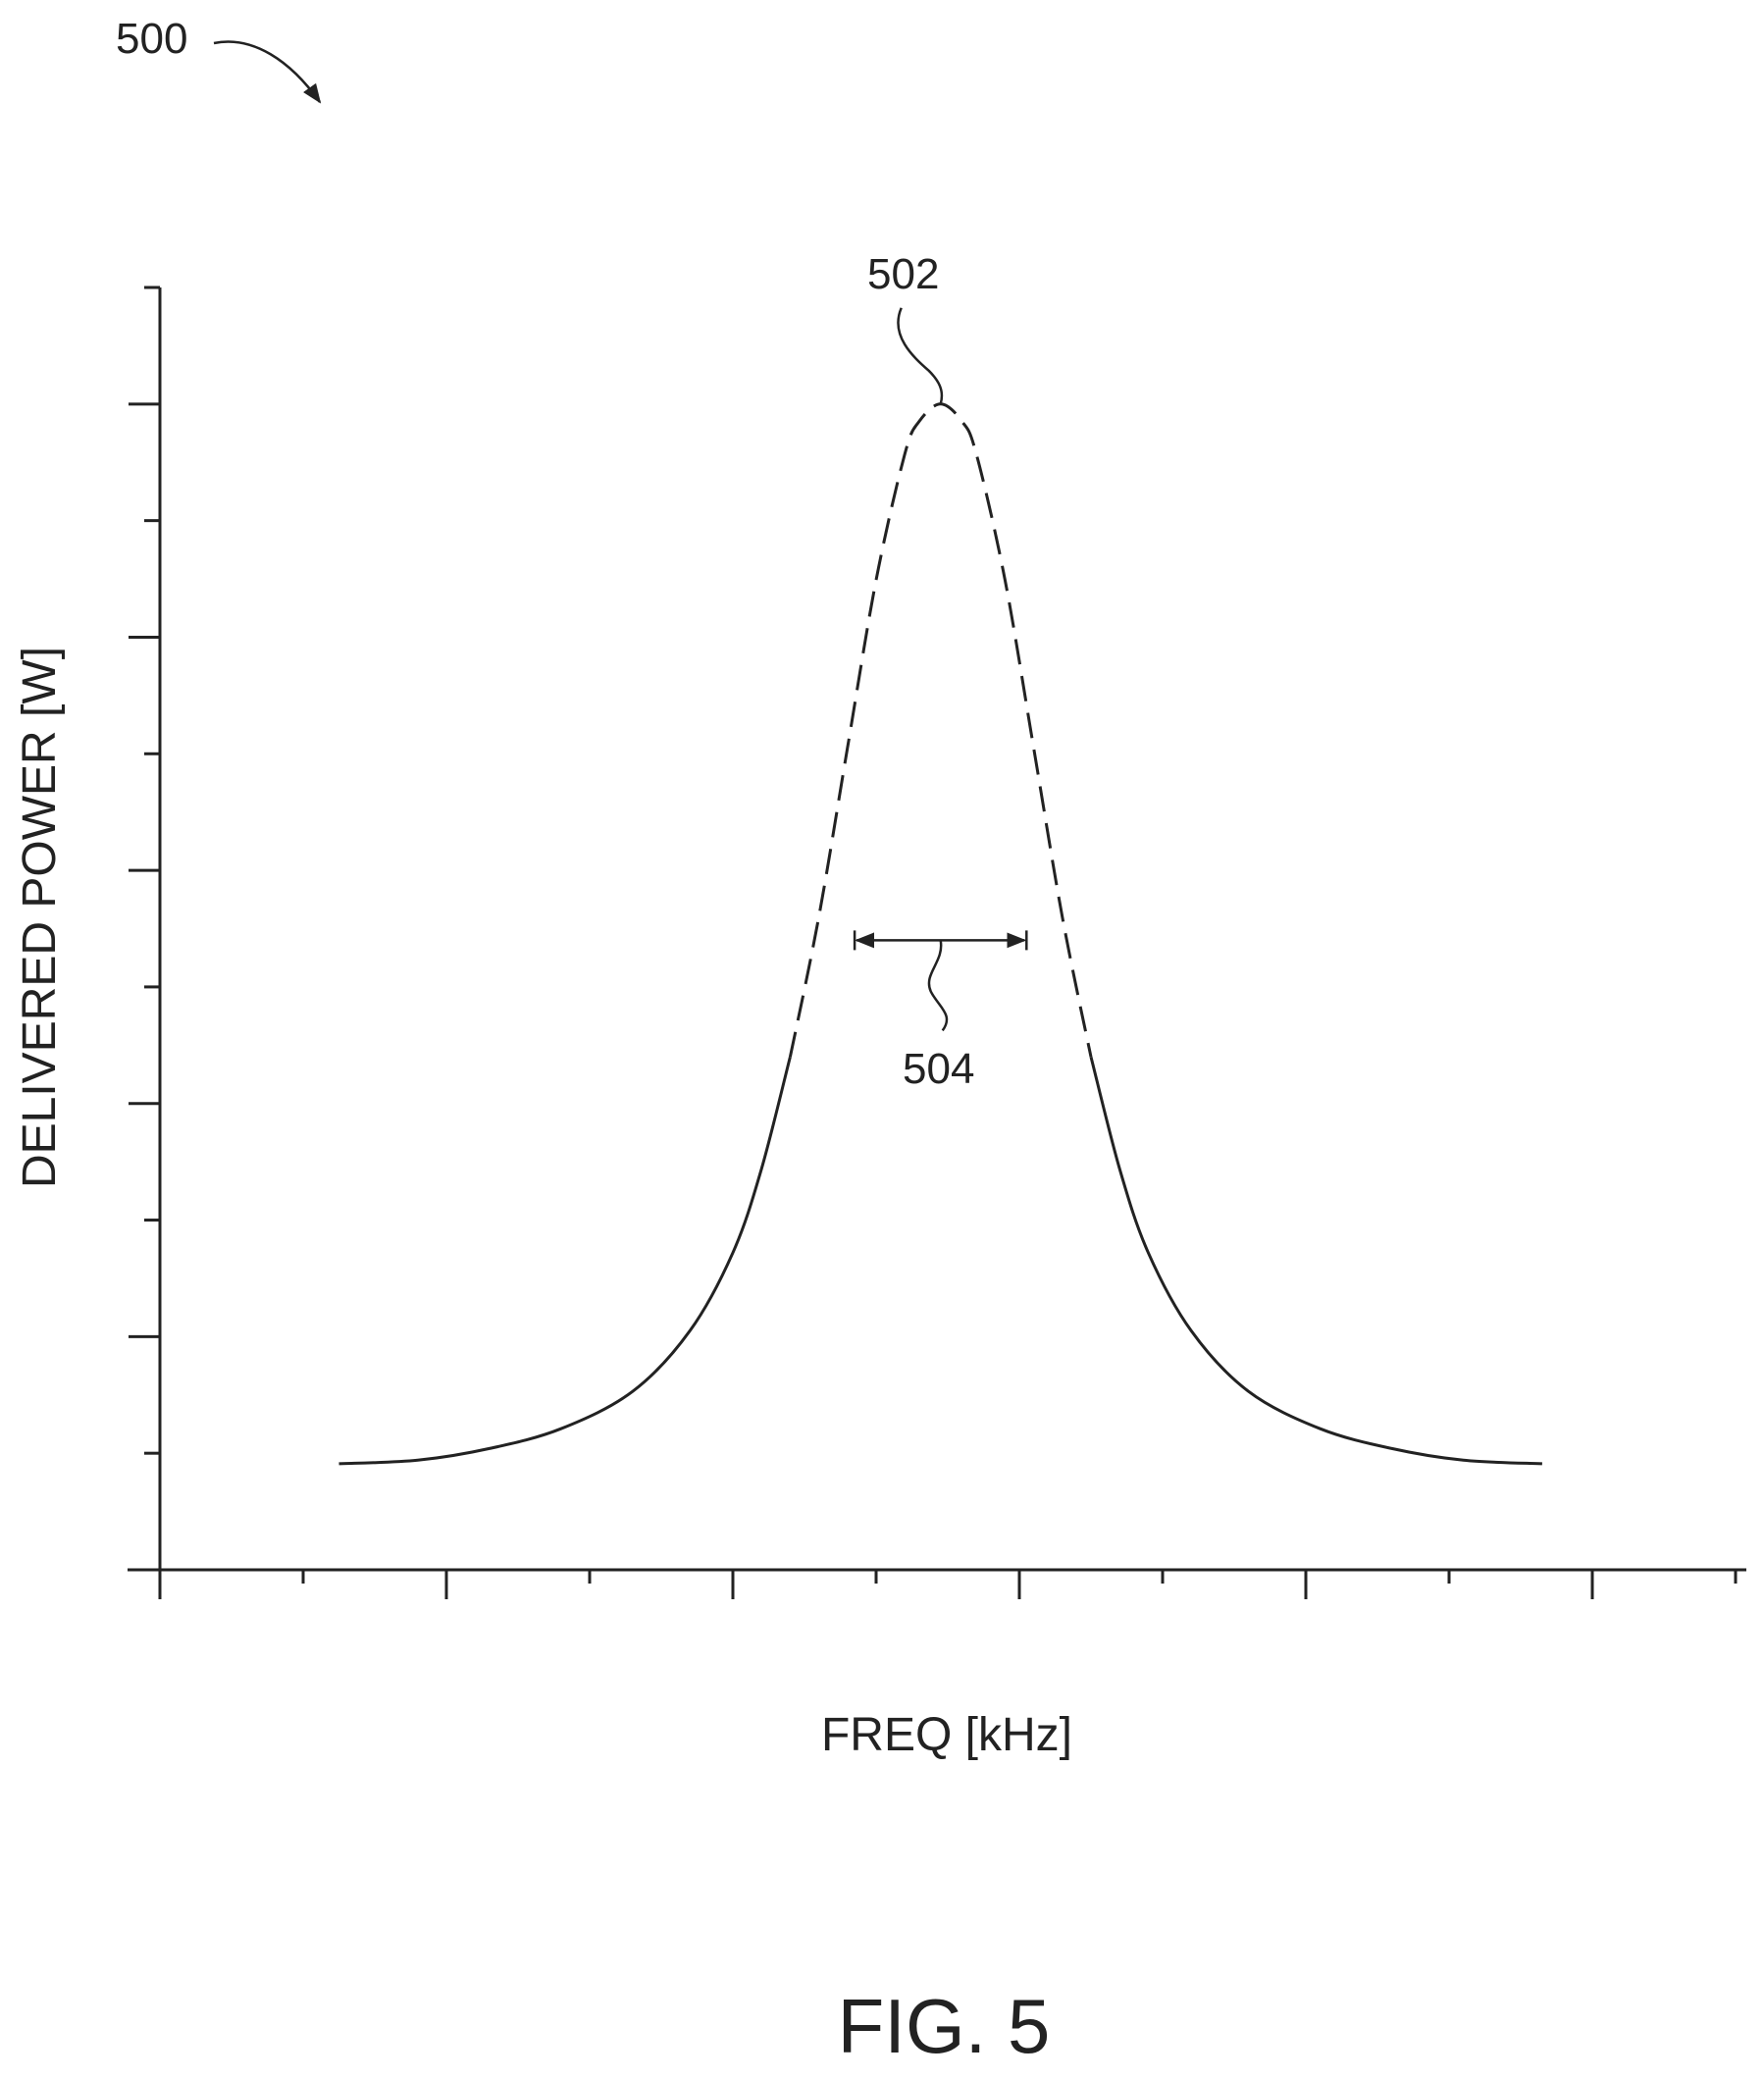 The height and width of the screenshot is (2079, 1764). Describe the element at coordinates (1315, 1261) in the screenshot. I see `curve-right-tail` at that location.